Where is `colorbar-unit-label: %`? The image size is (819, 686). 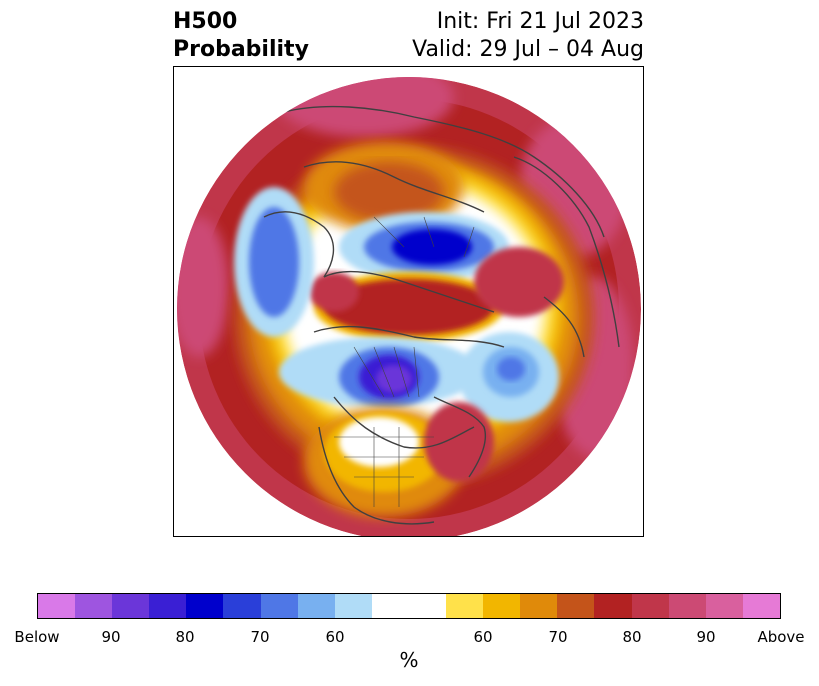
colorbar-unit-label: % is located at coordinates (409, 660).